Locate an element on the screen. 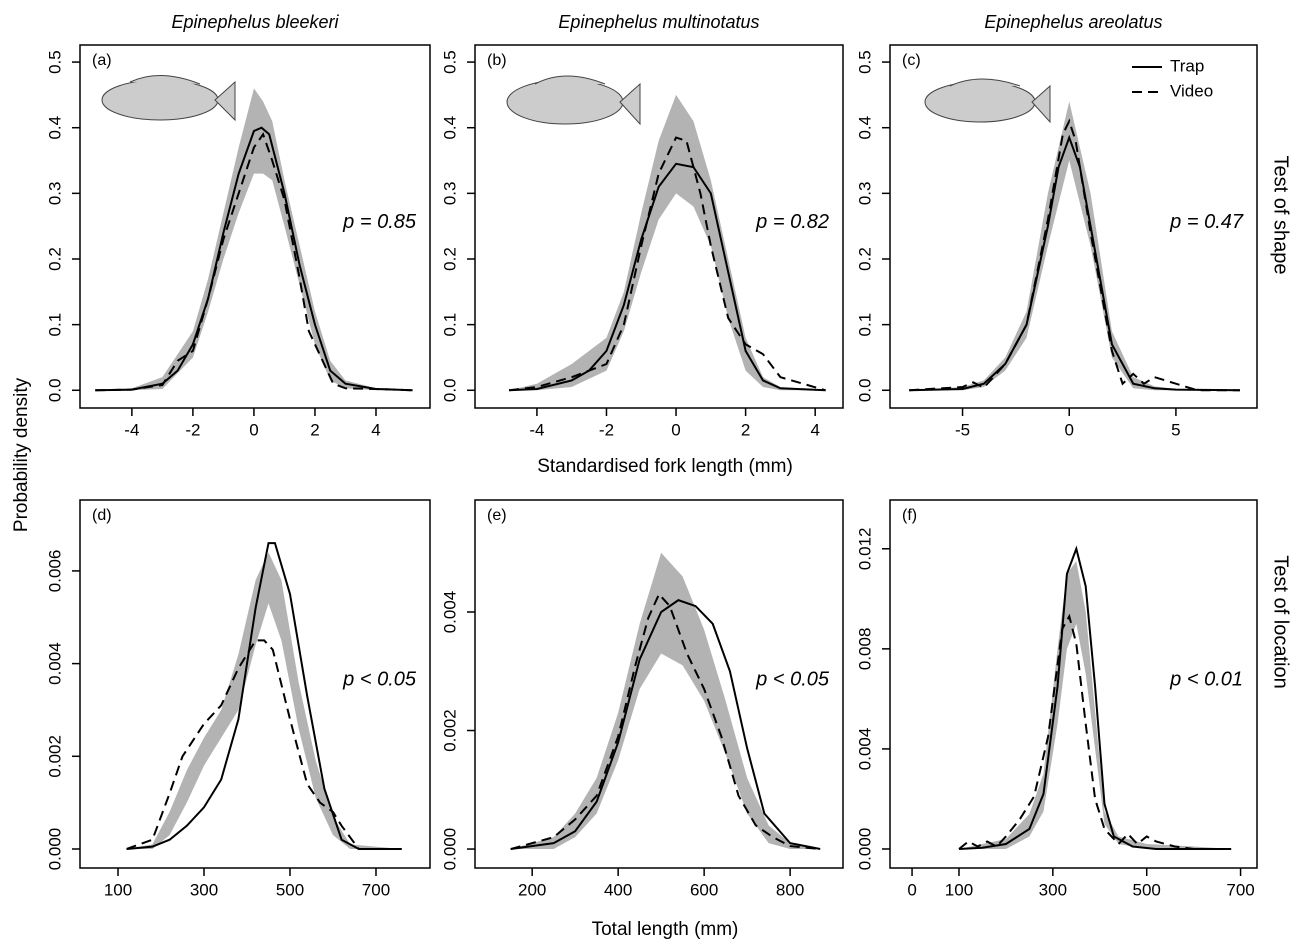 The width and height of the screenshot is (1300, 945). x-tick-label: 800 is located at coordinates (790, 889).